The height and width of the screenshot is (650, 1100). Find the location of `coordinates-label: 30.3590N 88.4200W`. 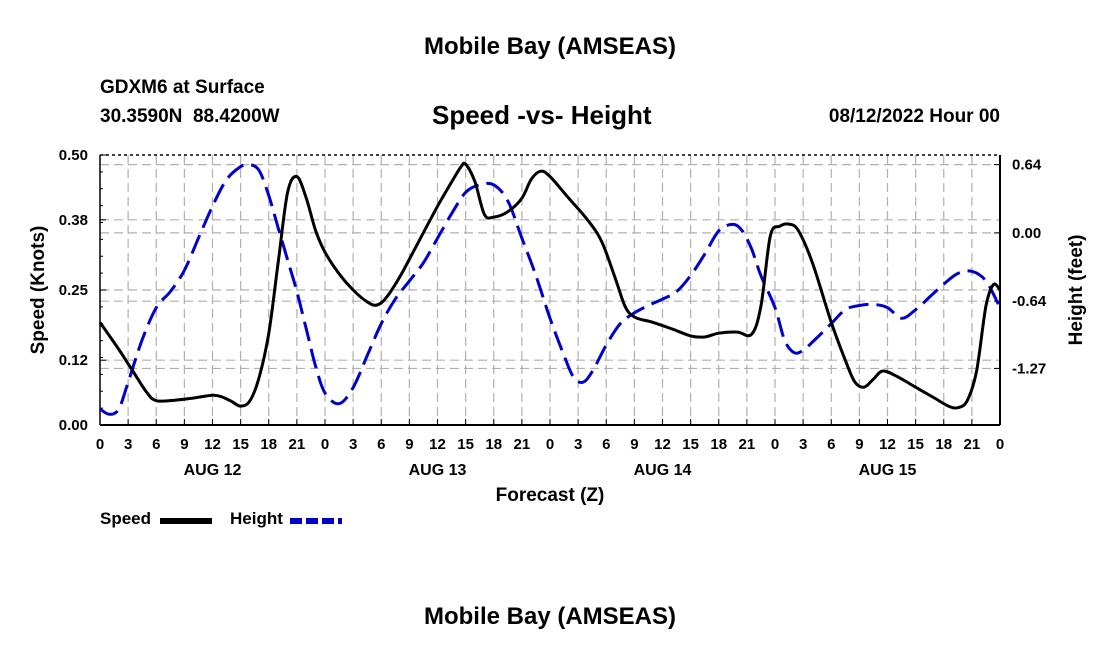

coordinates-label: 30.3590N 88.4200W is located at coordinates (190, 116).